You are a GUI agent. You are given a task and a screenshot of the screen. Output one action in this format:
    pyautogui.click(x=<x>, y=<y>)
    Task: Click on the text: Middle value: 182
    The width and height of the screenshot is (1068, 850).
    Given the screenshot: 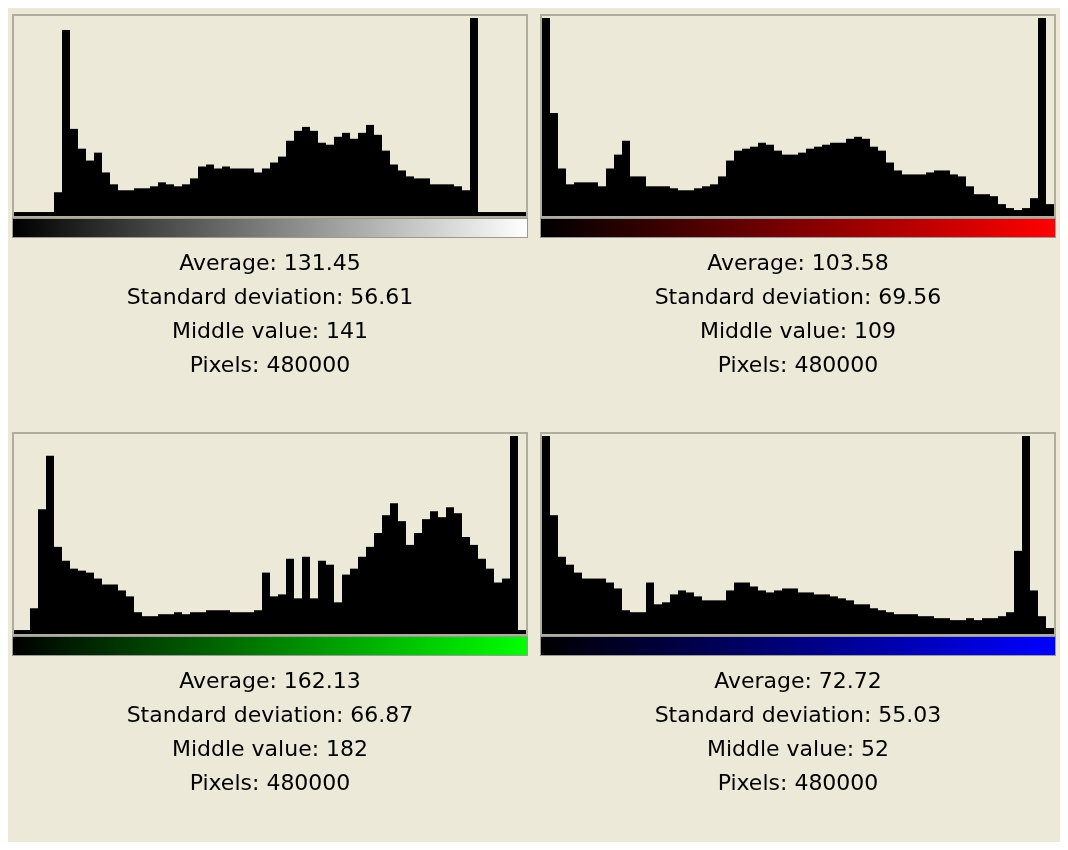 What is the action you would take?
    pyautogui.click(x=270, y=749)
    